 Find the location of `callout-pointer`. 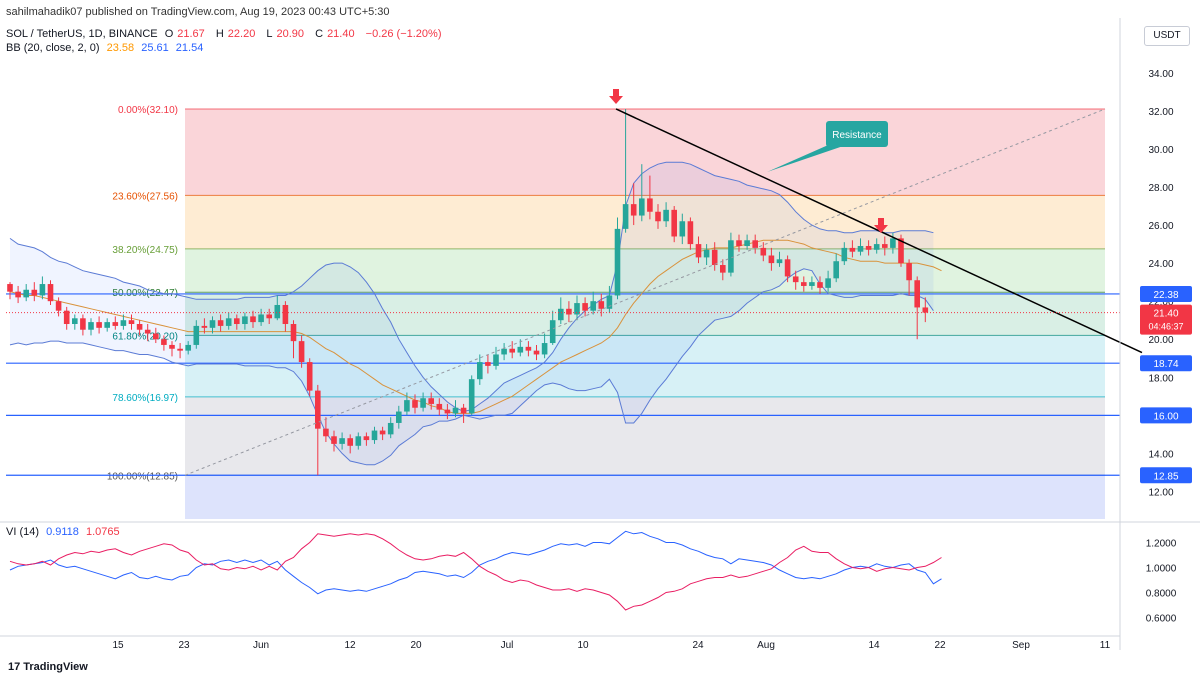

callout-pointer is located at coordinates (811, 157).